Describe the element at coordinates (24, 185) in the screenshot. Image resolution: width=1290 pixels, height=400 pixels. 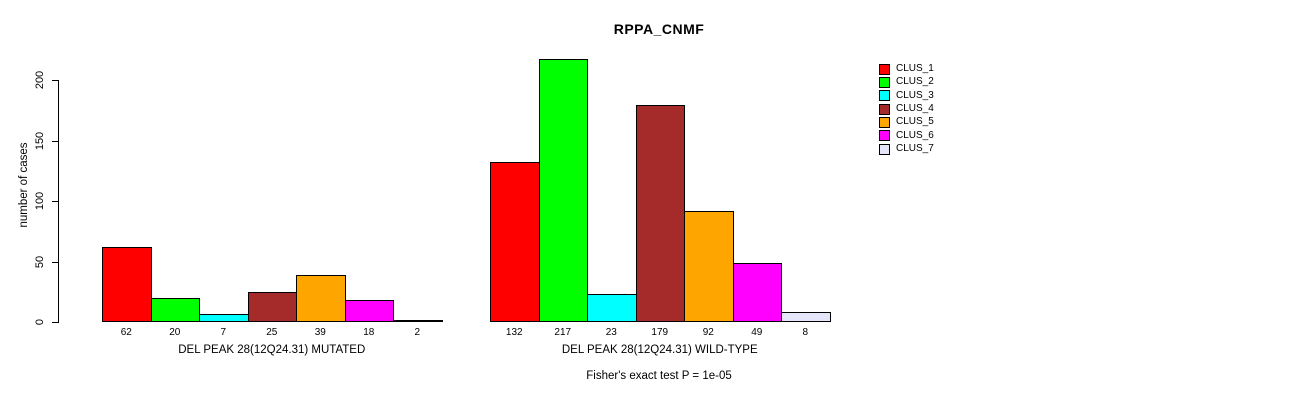
I see `y-axis-title: number of cases` at that location.